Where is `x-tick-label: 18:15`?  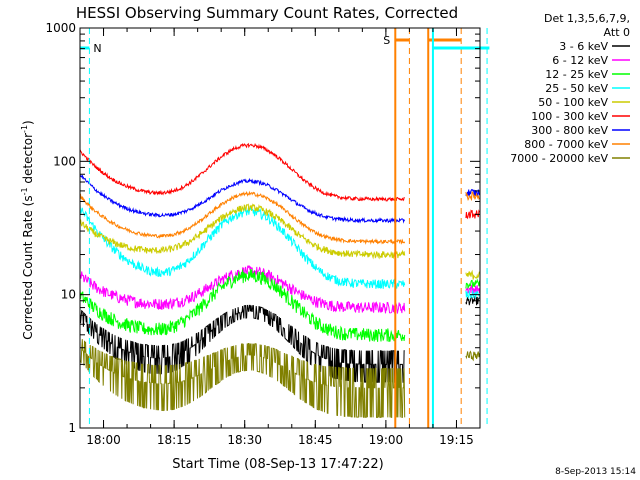
x-tick-label: 18:15 is located at coordinates (174, 440).